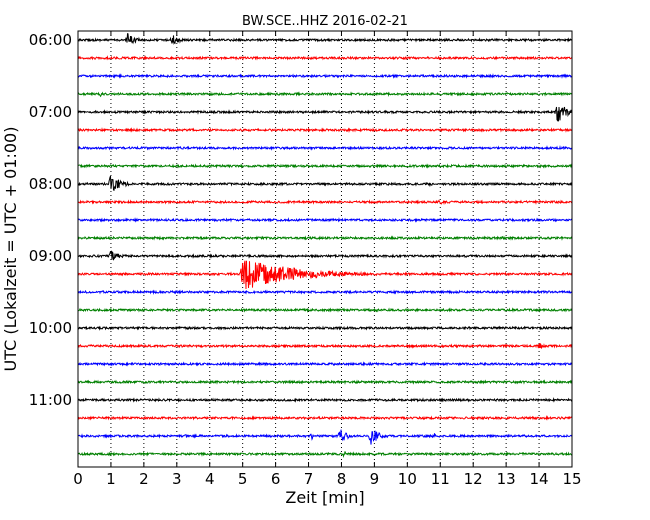 The height and width of the screenshot is (520, 650). I want to click on x-tick-label: 6, so click(276, 479).